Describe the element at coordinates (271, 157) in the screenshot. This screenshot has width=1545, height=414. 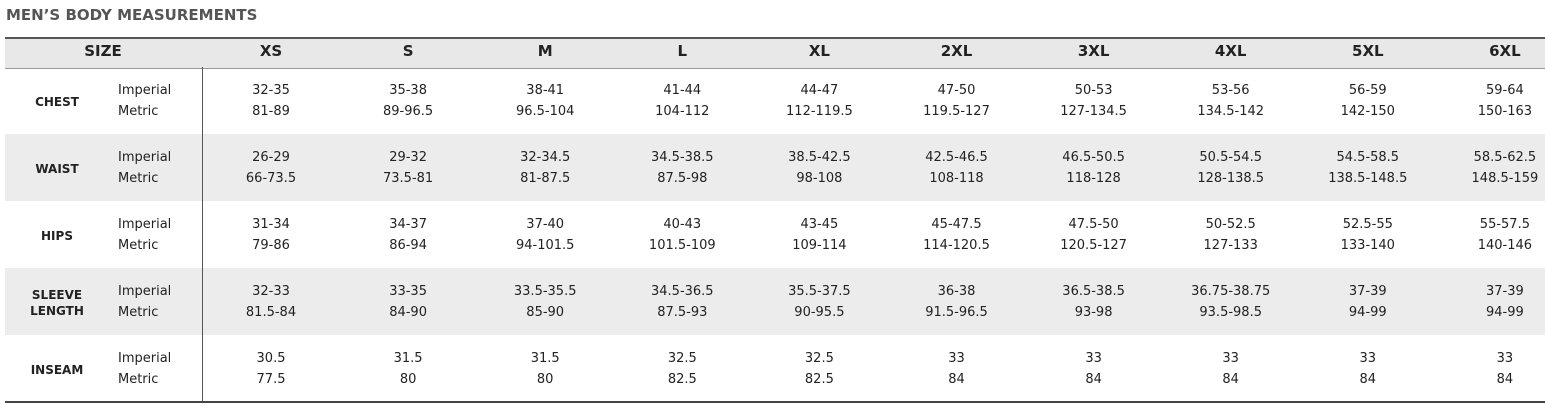
I see `measurement-value: 26-29` at that location.